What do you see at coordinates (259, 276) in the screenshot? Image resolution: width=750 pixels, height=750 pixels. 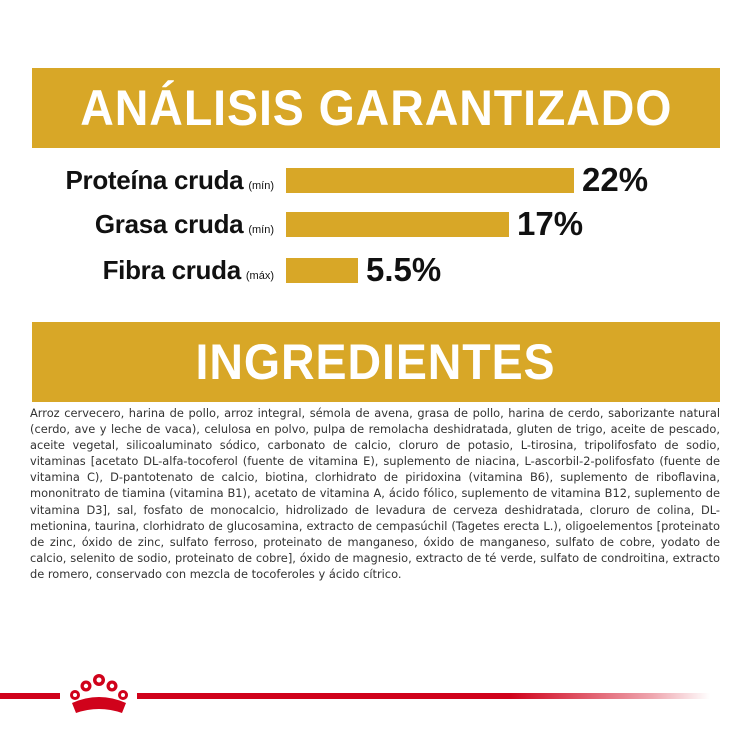 I see `nutrient-qualifier: (máx)` at bounding box center [259, 276].